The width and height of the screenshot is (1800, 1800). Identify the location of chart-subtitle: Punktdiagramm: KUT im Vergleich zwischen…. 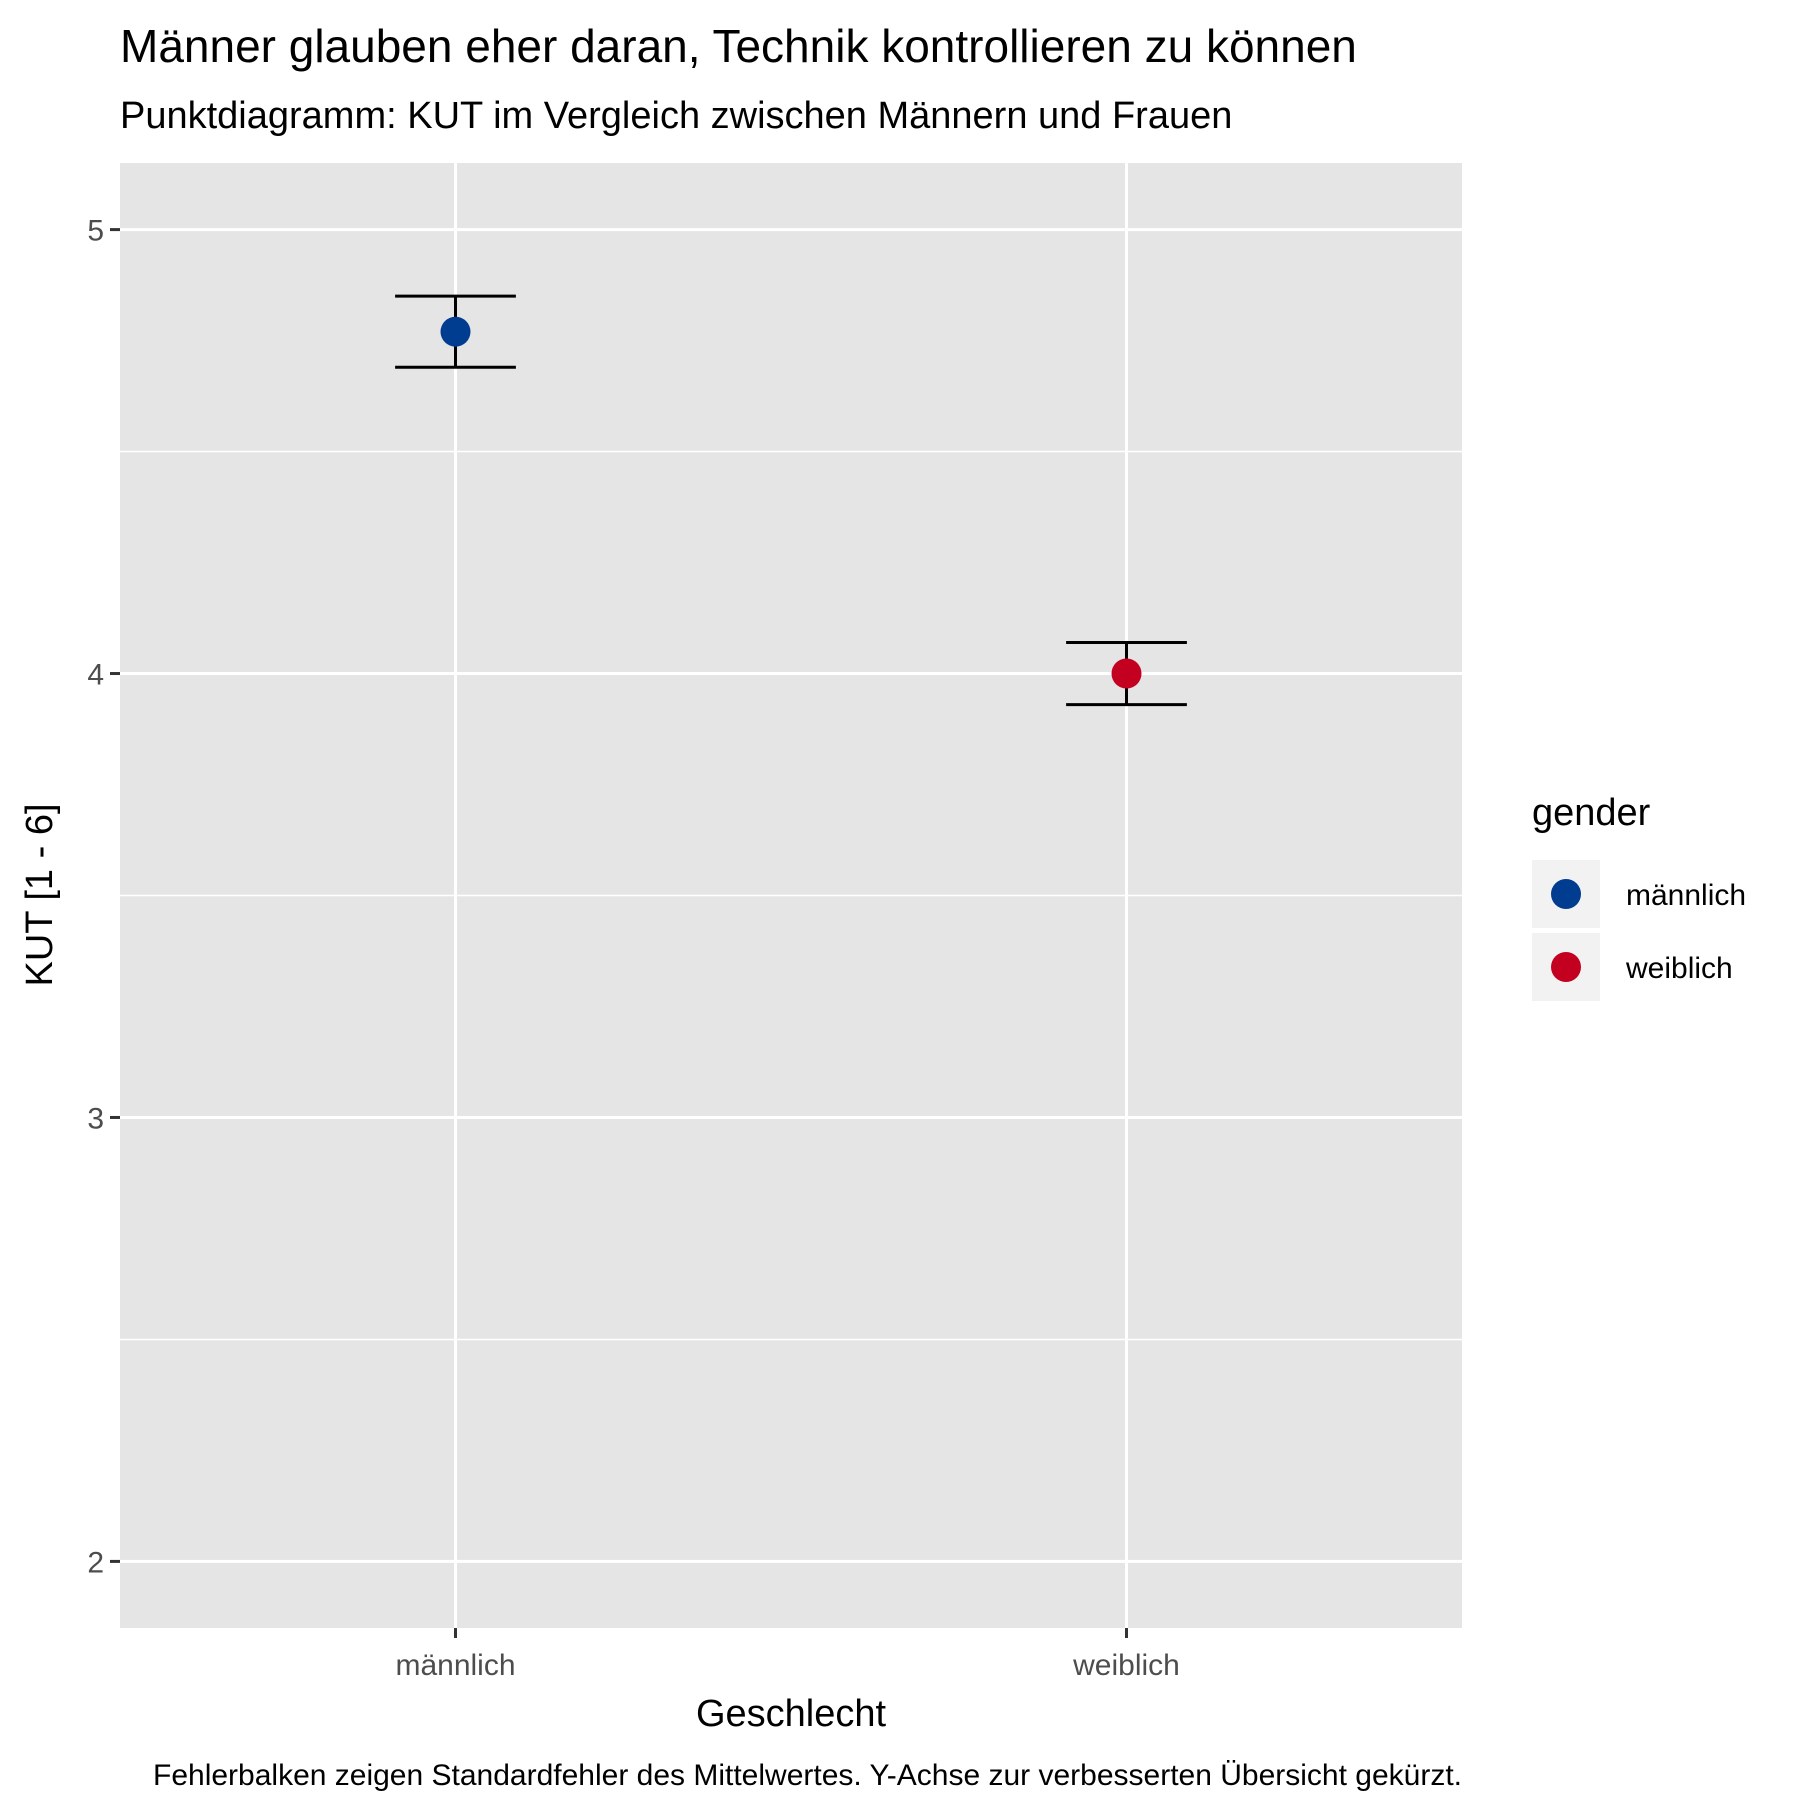
(676, 116).